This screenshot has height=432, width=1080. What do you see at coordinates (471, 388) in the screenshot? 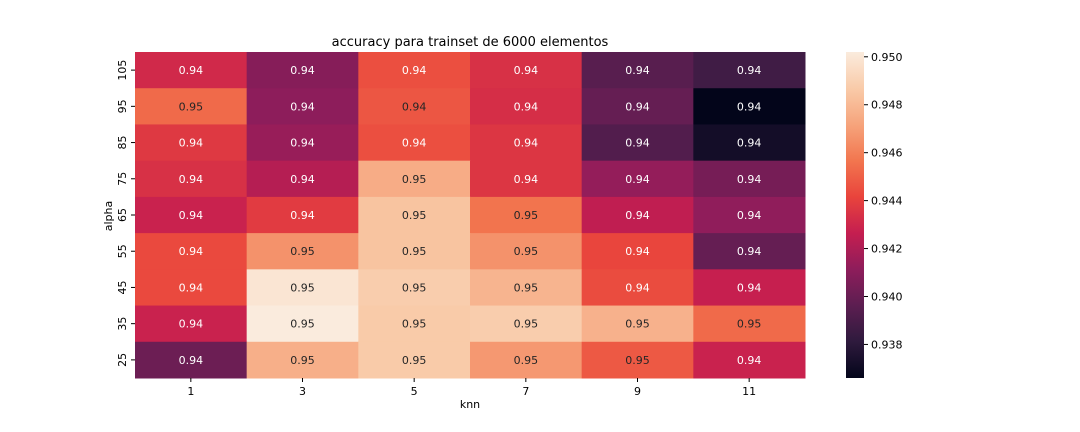
I see `x-axis-ticks: 1 3 5 7 9 11` at bounding box center [471, 388].